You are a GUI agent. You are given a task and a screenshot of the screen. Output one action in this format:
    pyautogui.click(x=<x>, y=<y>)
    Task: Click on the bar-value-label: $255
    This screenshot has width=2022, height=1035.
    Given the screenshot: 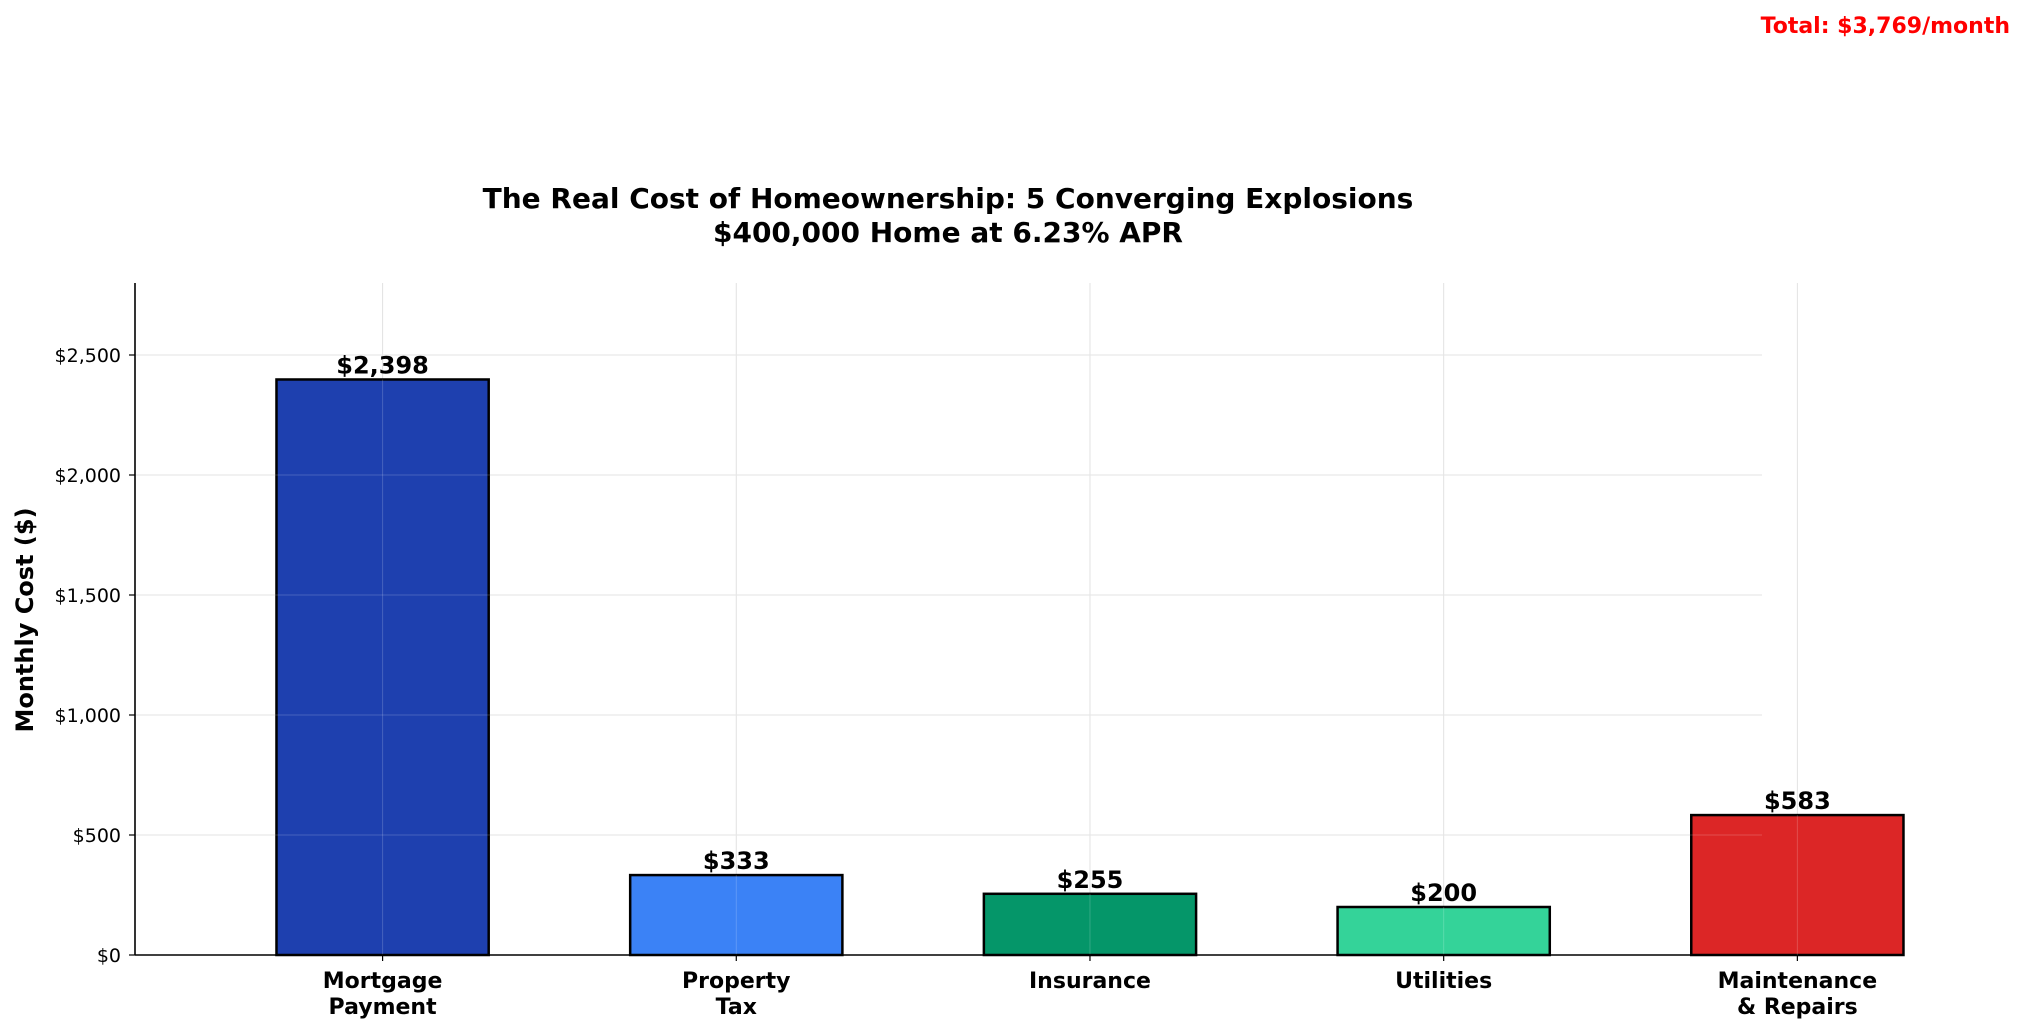 What is the action you would take?
    pyautogui.click(x=1090, y=880)
    